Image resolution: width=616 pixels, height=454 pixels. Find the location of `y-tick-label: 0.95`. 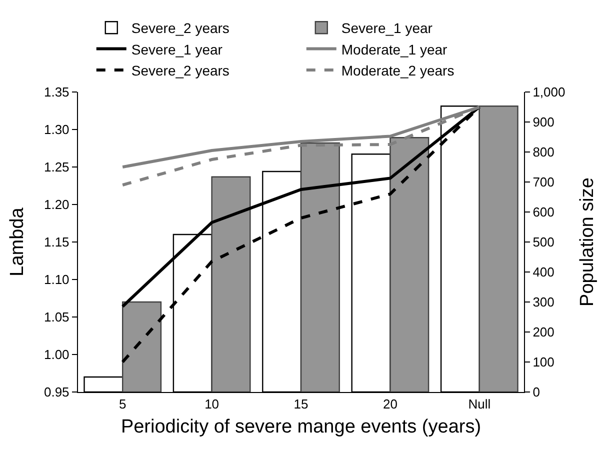

y-tick-label: 0.95 is located at coordinates (57, 392).